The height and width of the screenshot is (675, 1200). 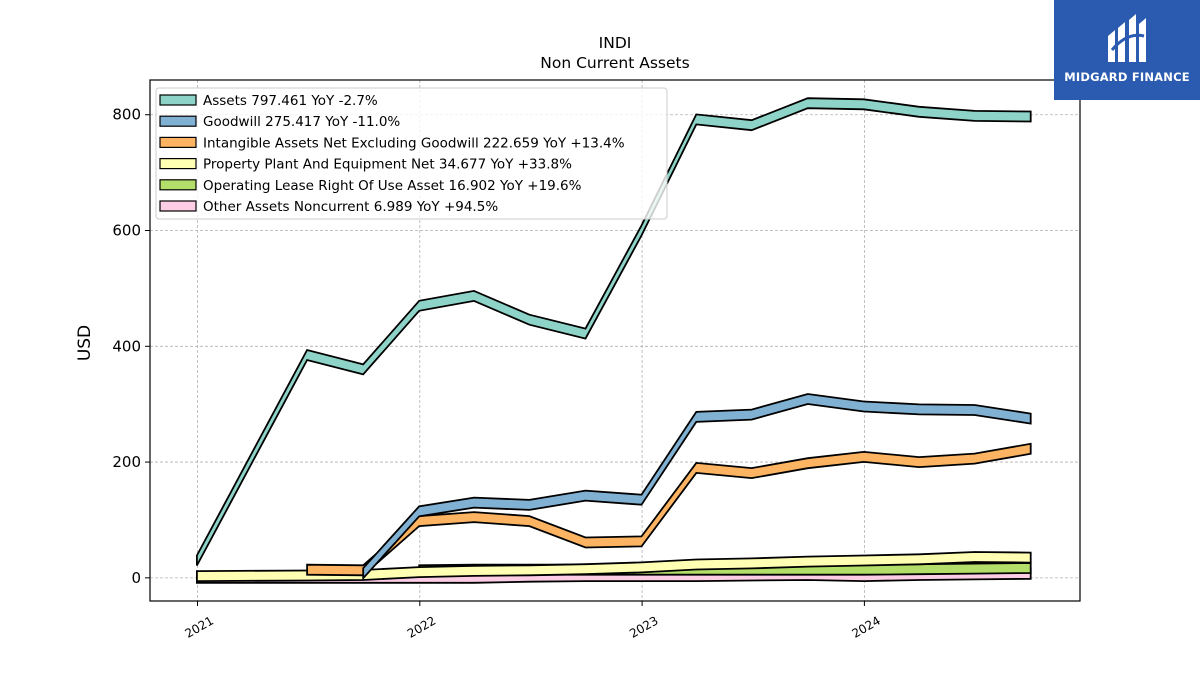 I want to click on chart-subtitle: Non Current Assets, so click(x=614, y=63).